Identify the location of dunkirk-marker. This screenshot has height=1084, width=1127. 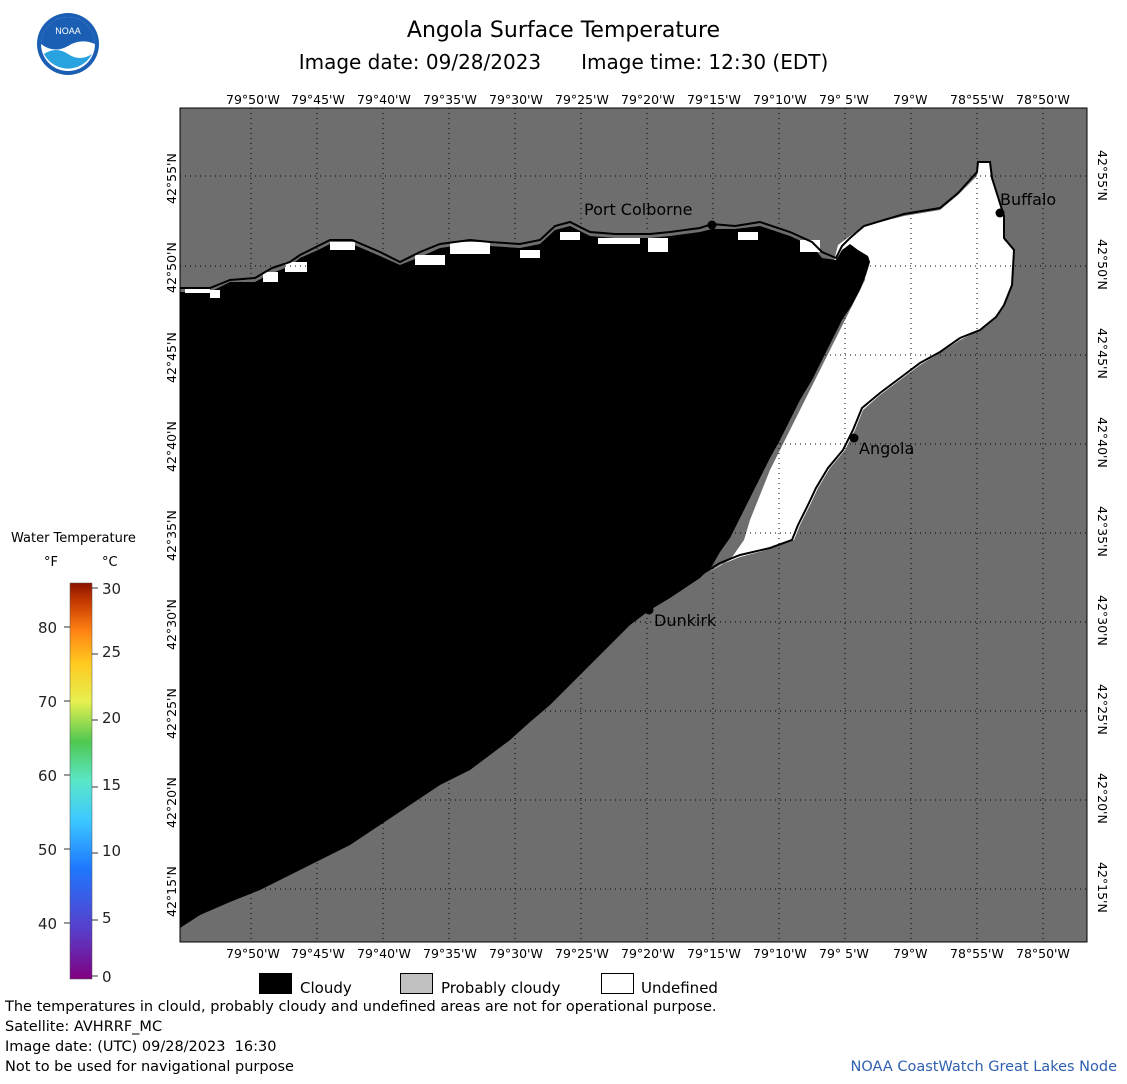
(649, 610).